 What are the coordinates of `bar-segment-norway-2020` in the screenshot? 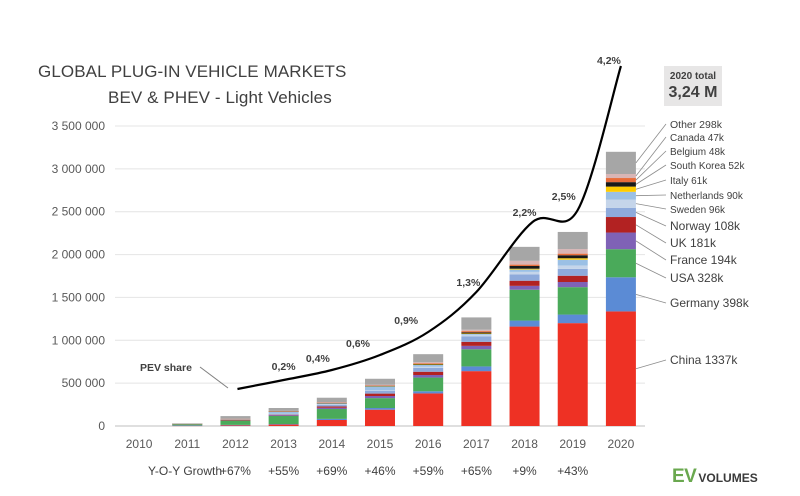 It's located at (620, 212).